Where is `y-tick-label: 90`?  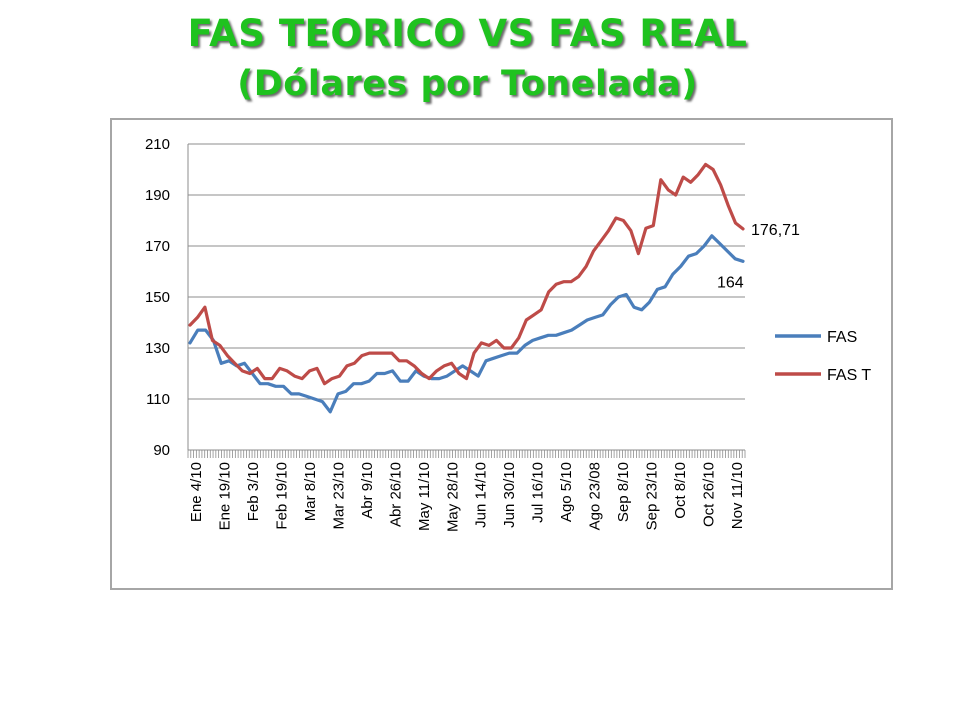 y-tick-label: 90 is located at coordinates (161, 450).